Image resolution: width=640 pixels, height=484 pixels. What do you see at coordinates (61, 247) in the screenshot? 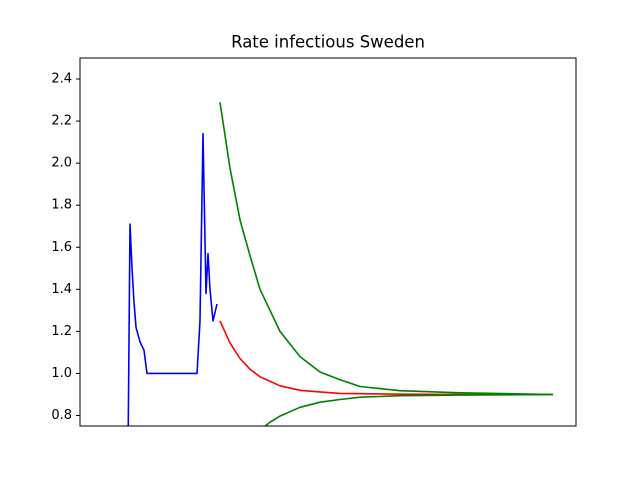
I see `y-tick-label: 1.6` at bounding box center [61, 247].